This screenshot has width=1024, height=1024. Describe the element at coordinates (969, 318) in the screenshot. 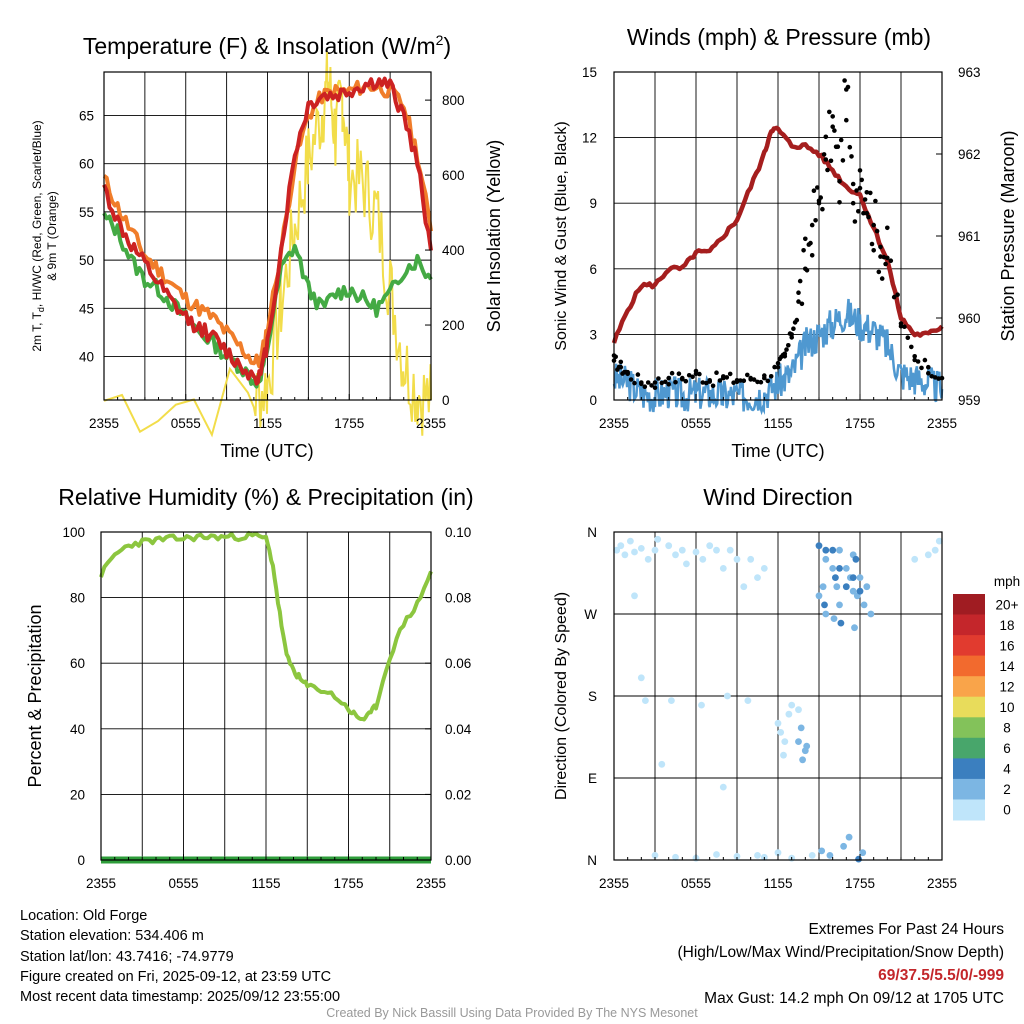

I see `y-right-tick-label: 960` at that location.